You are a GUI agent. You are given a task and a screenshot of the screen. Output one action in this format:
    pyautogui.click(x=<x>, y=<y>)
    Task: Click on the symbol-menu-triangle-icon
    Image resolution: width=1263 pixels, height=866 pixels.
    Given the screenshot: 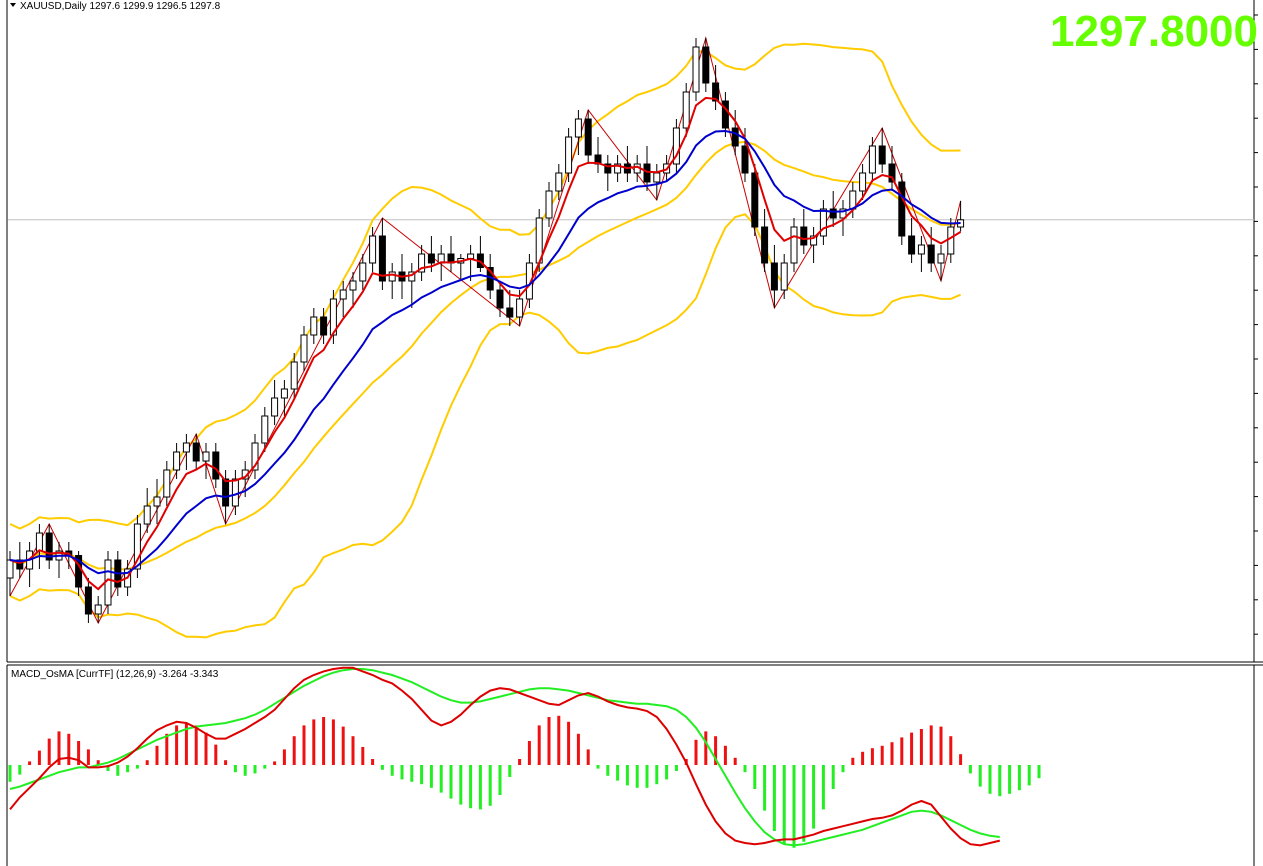 What is the action you would take?
    pyautogui.click(x=13, y=5)
    